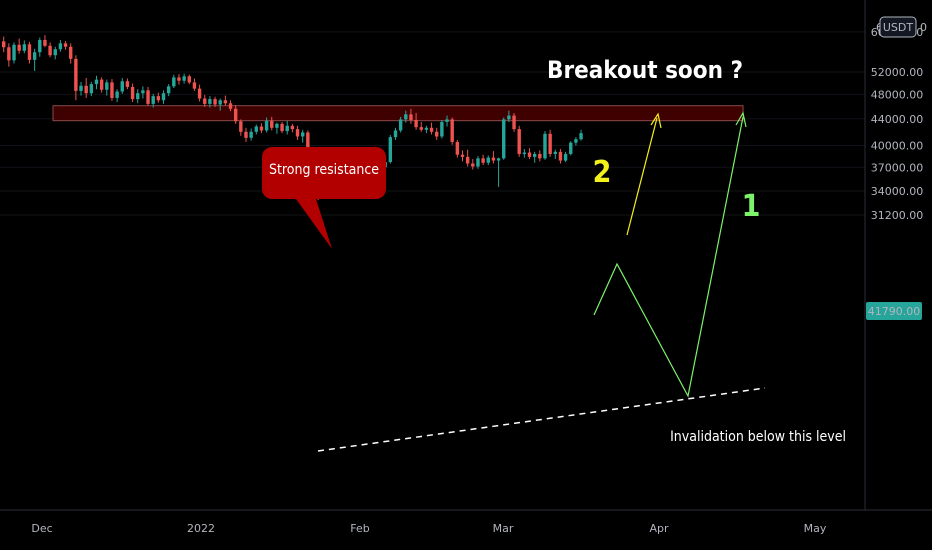 Image resolution: width=932 pixels, height=550 pixels. Describe the element at coordinates (41, 528) in the screenshot. I see `time-tick-label: Dec` at that location.